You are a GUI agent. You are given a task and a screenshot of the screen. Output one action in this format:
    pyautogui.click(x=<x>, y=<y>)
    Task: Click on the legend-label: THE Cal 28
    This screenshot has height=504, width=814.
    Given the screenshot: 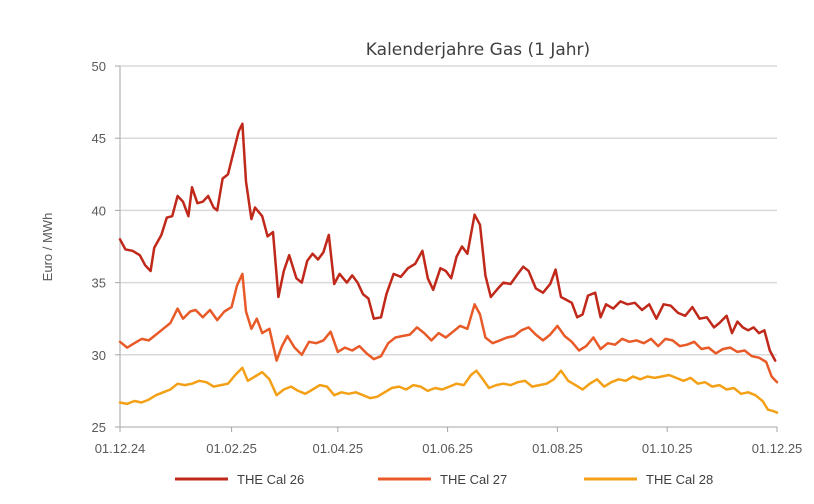 What is the action you would take?
    pyautogui.click(x=679, y=479)
    